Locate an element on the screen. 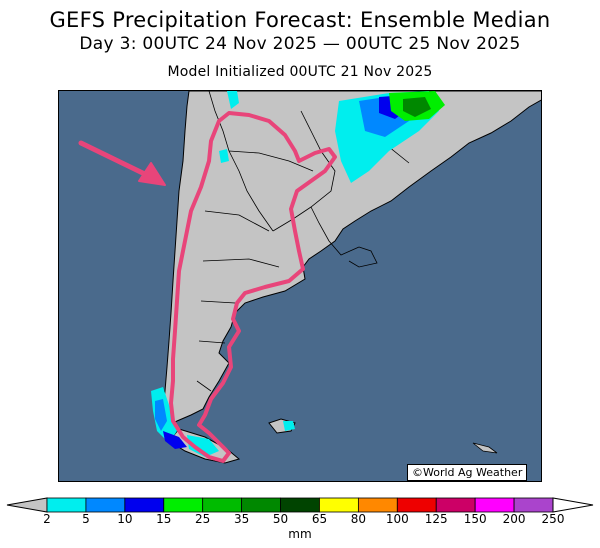  precip-andes-cyan is located at coordinates (233, 100).